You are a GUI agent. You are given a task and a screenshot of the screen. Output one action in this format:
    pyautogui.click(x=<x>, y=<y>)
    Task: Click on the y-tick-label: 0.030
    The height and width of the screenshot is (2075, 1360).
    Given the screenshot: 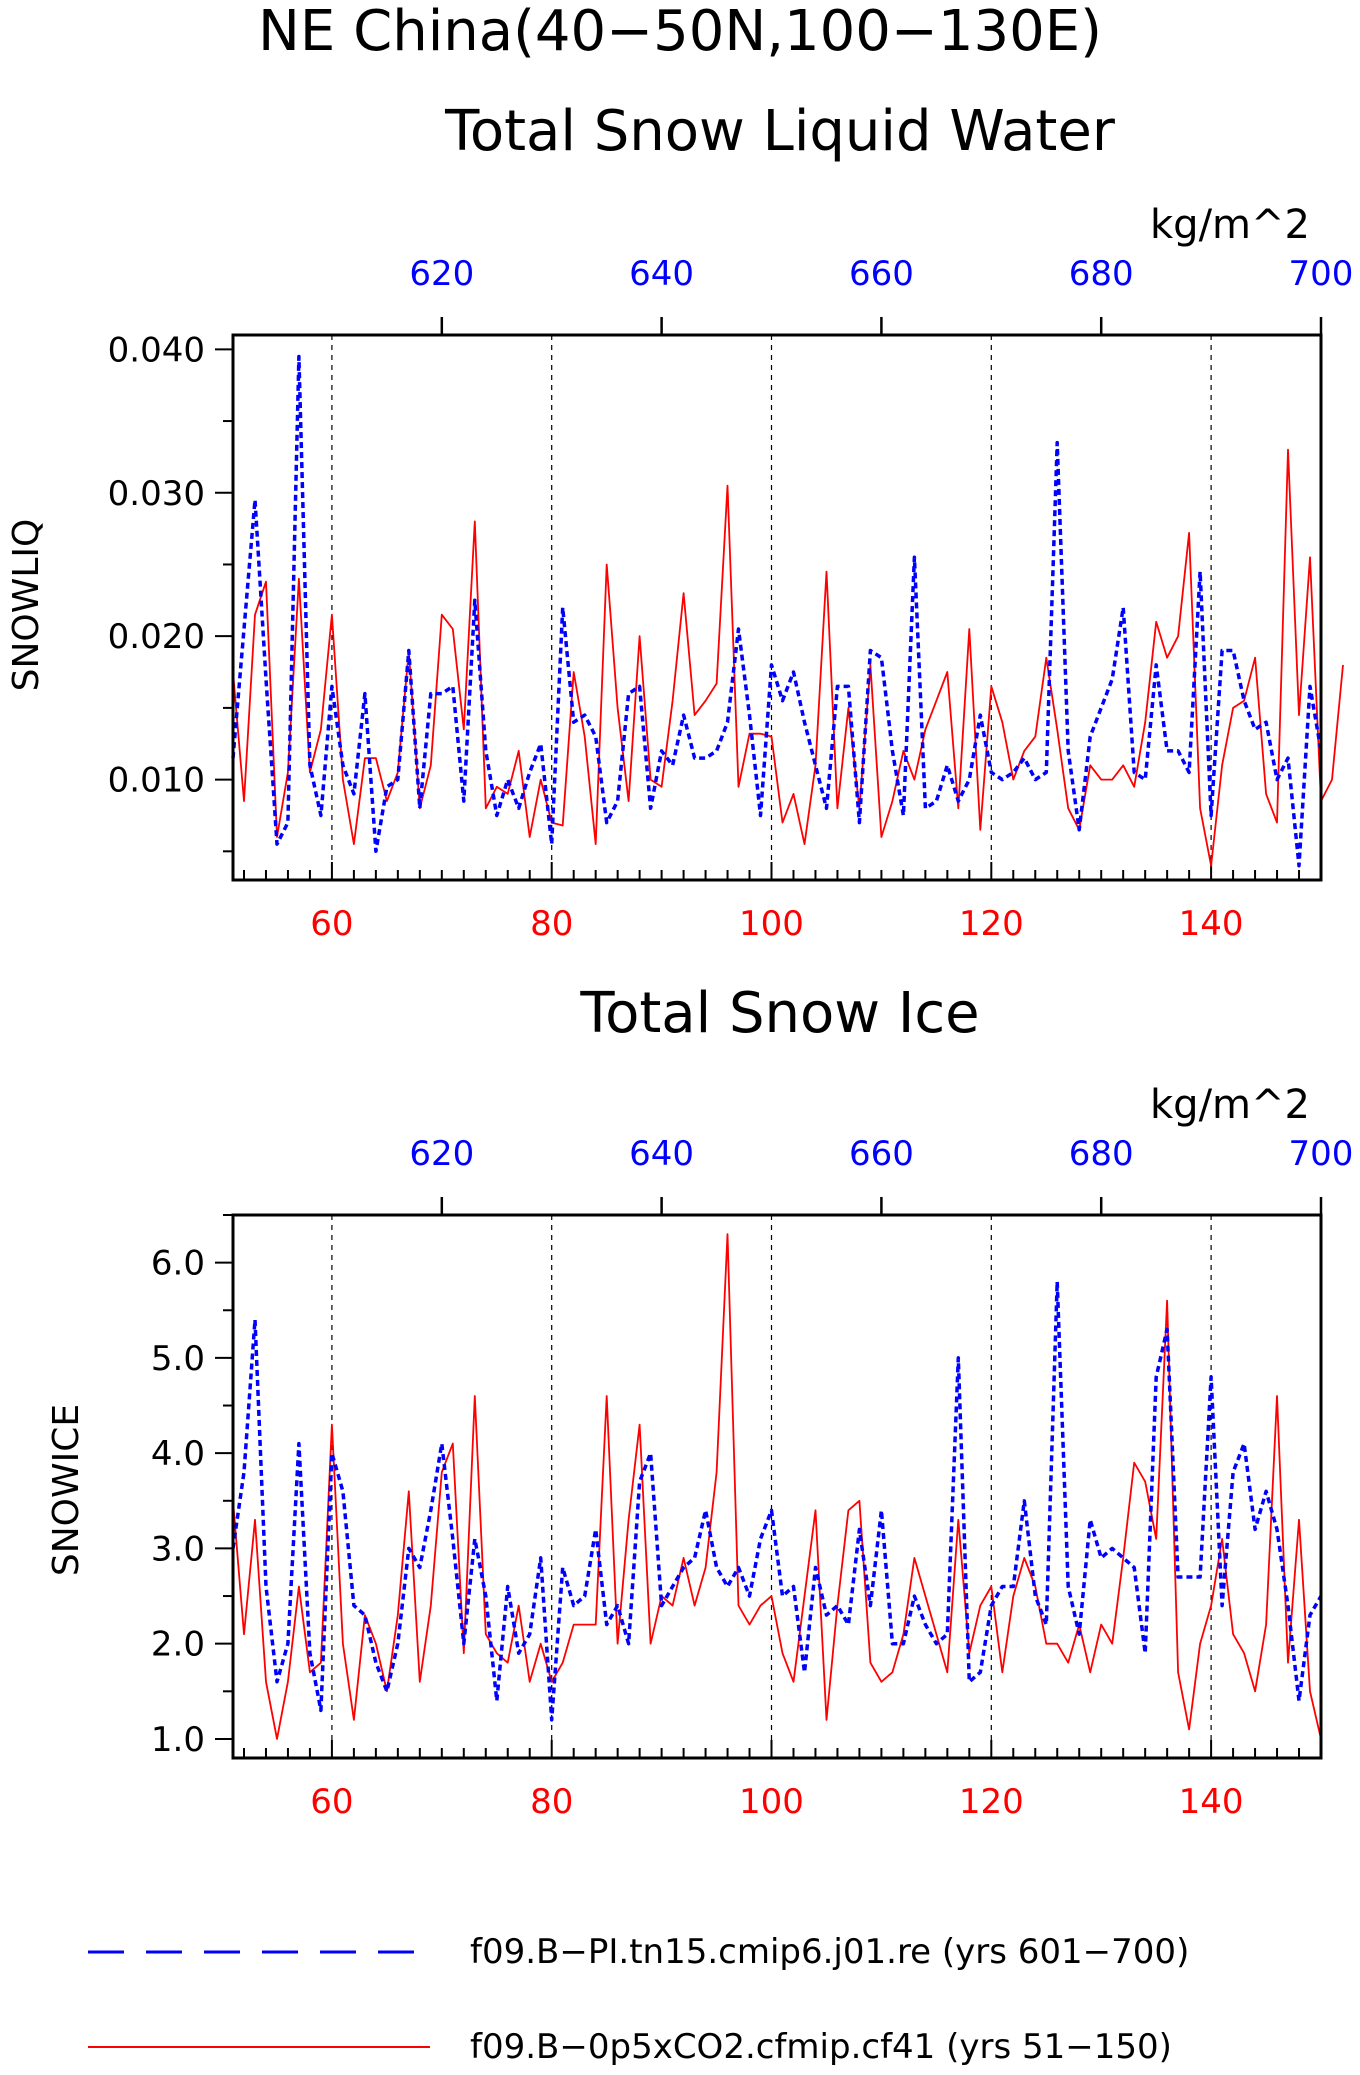 What is the action you would take?
    pyautogui.click(x=156, y=494)
    